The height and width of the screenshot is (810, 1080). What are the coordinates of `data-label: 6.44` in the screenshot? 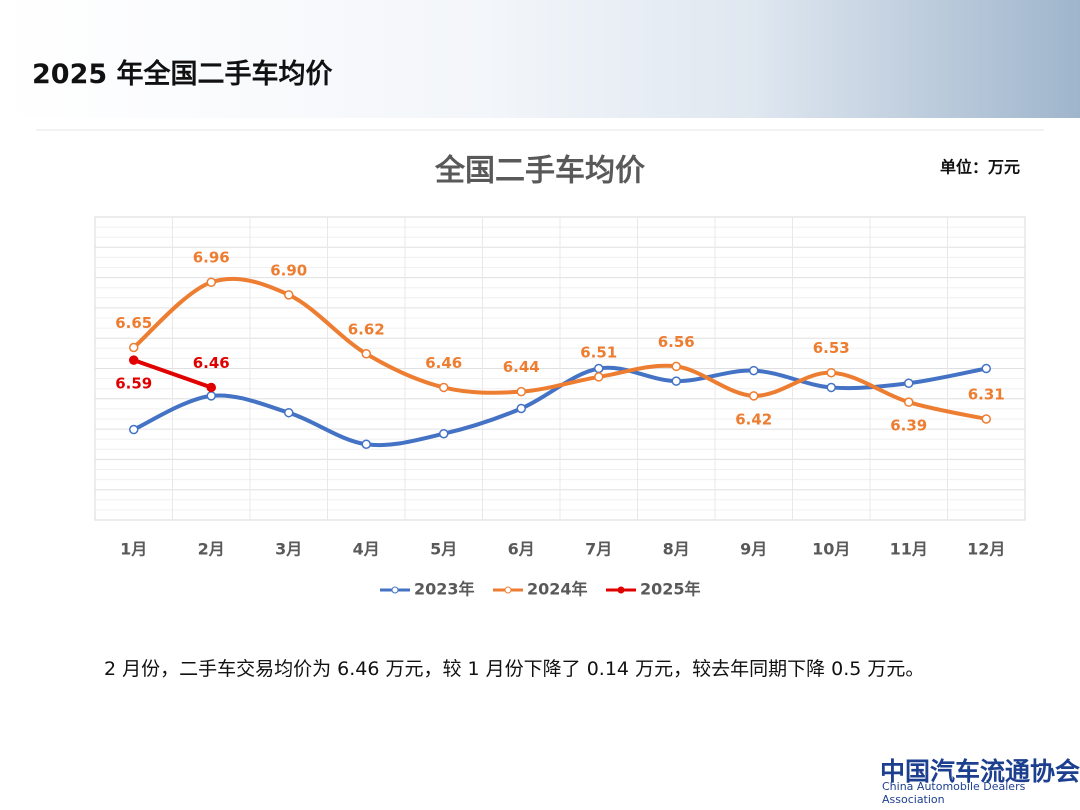 It's located at (521, 367).